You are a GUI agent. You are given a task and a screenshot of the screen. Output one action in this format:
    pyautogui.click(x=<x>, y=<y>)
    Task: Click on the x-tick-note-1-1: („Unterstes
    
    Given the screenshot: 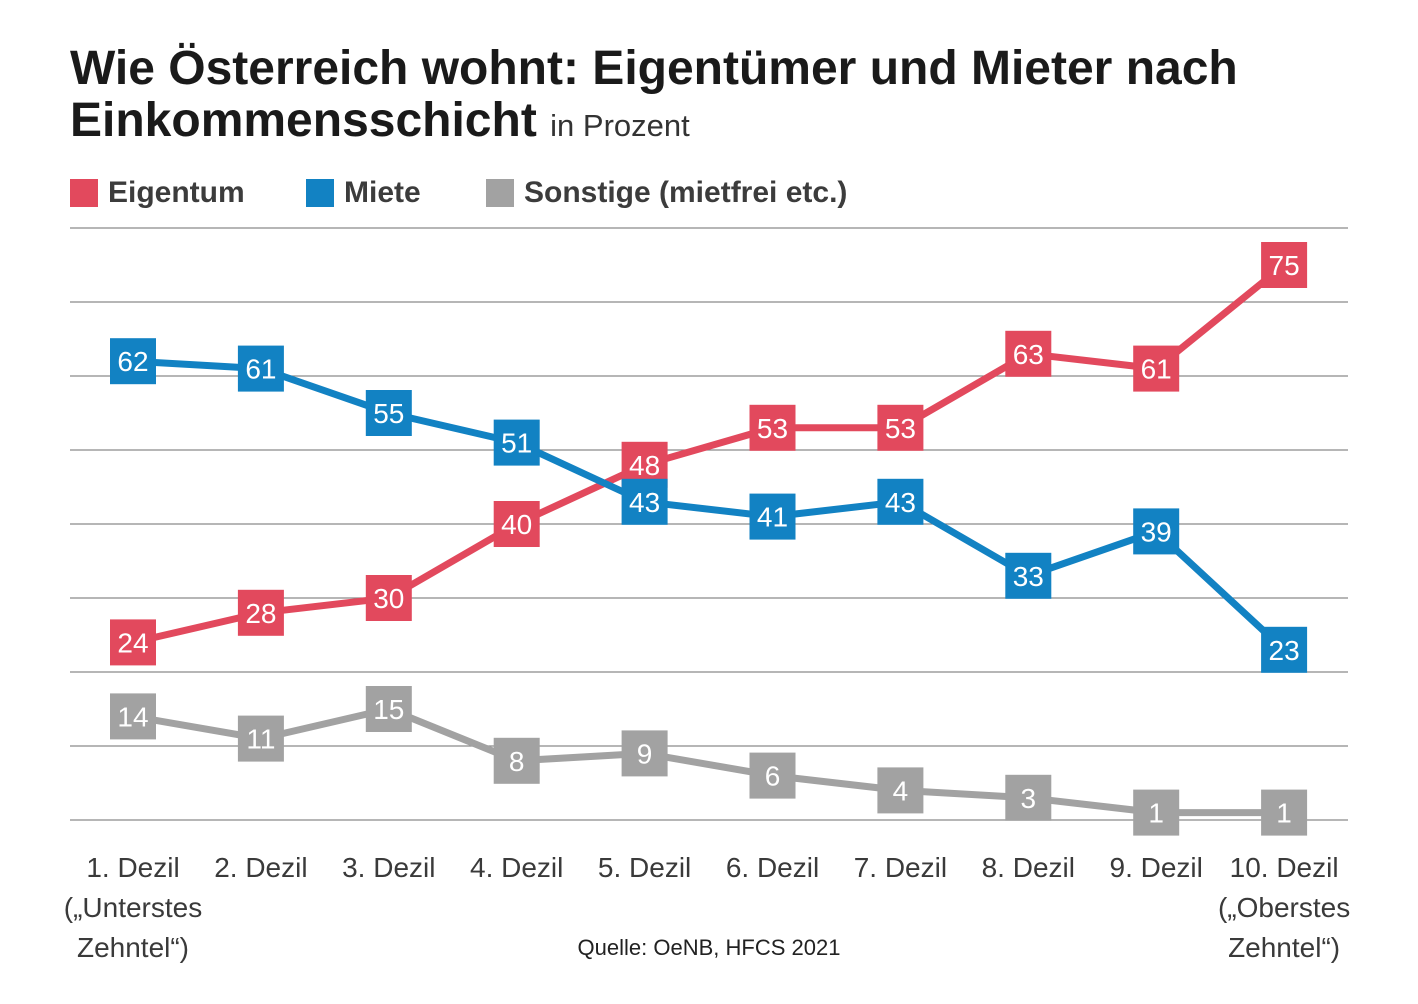 What is the action you would take?
    pyautogui.click(x=133, y=907)
    